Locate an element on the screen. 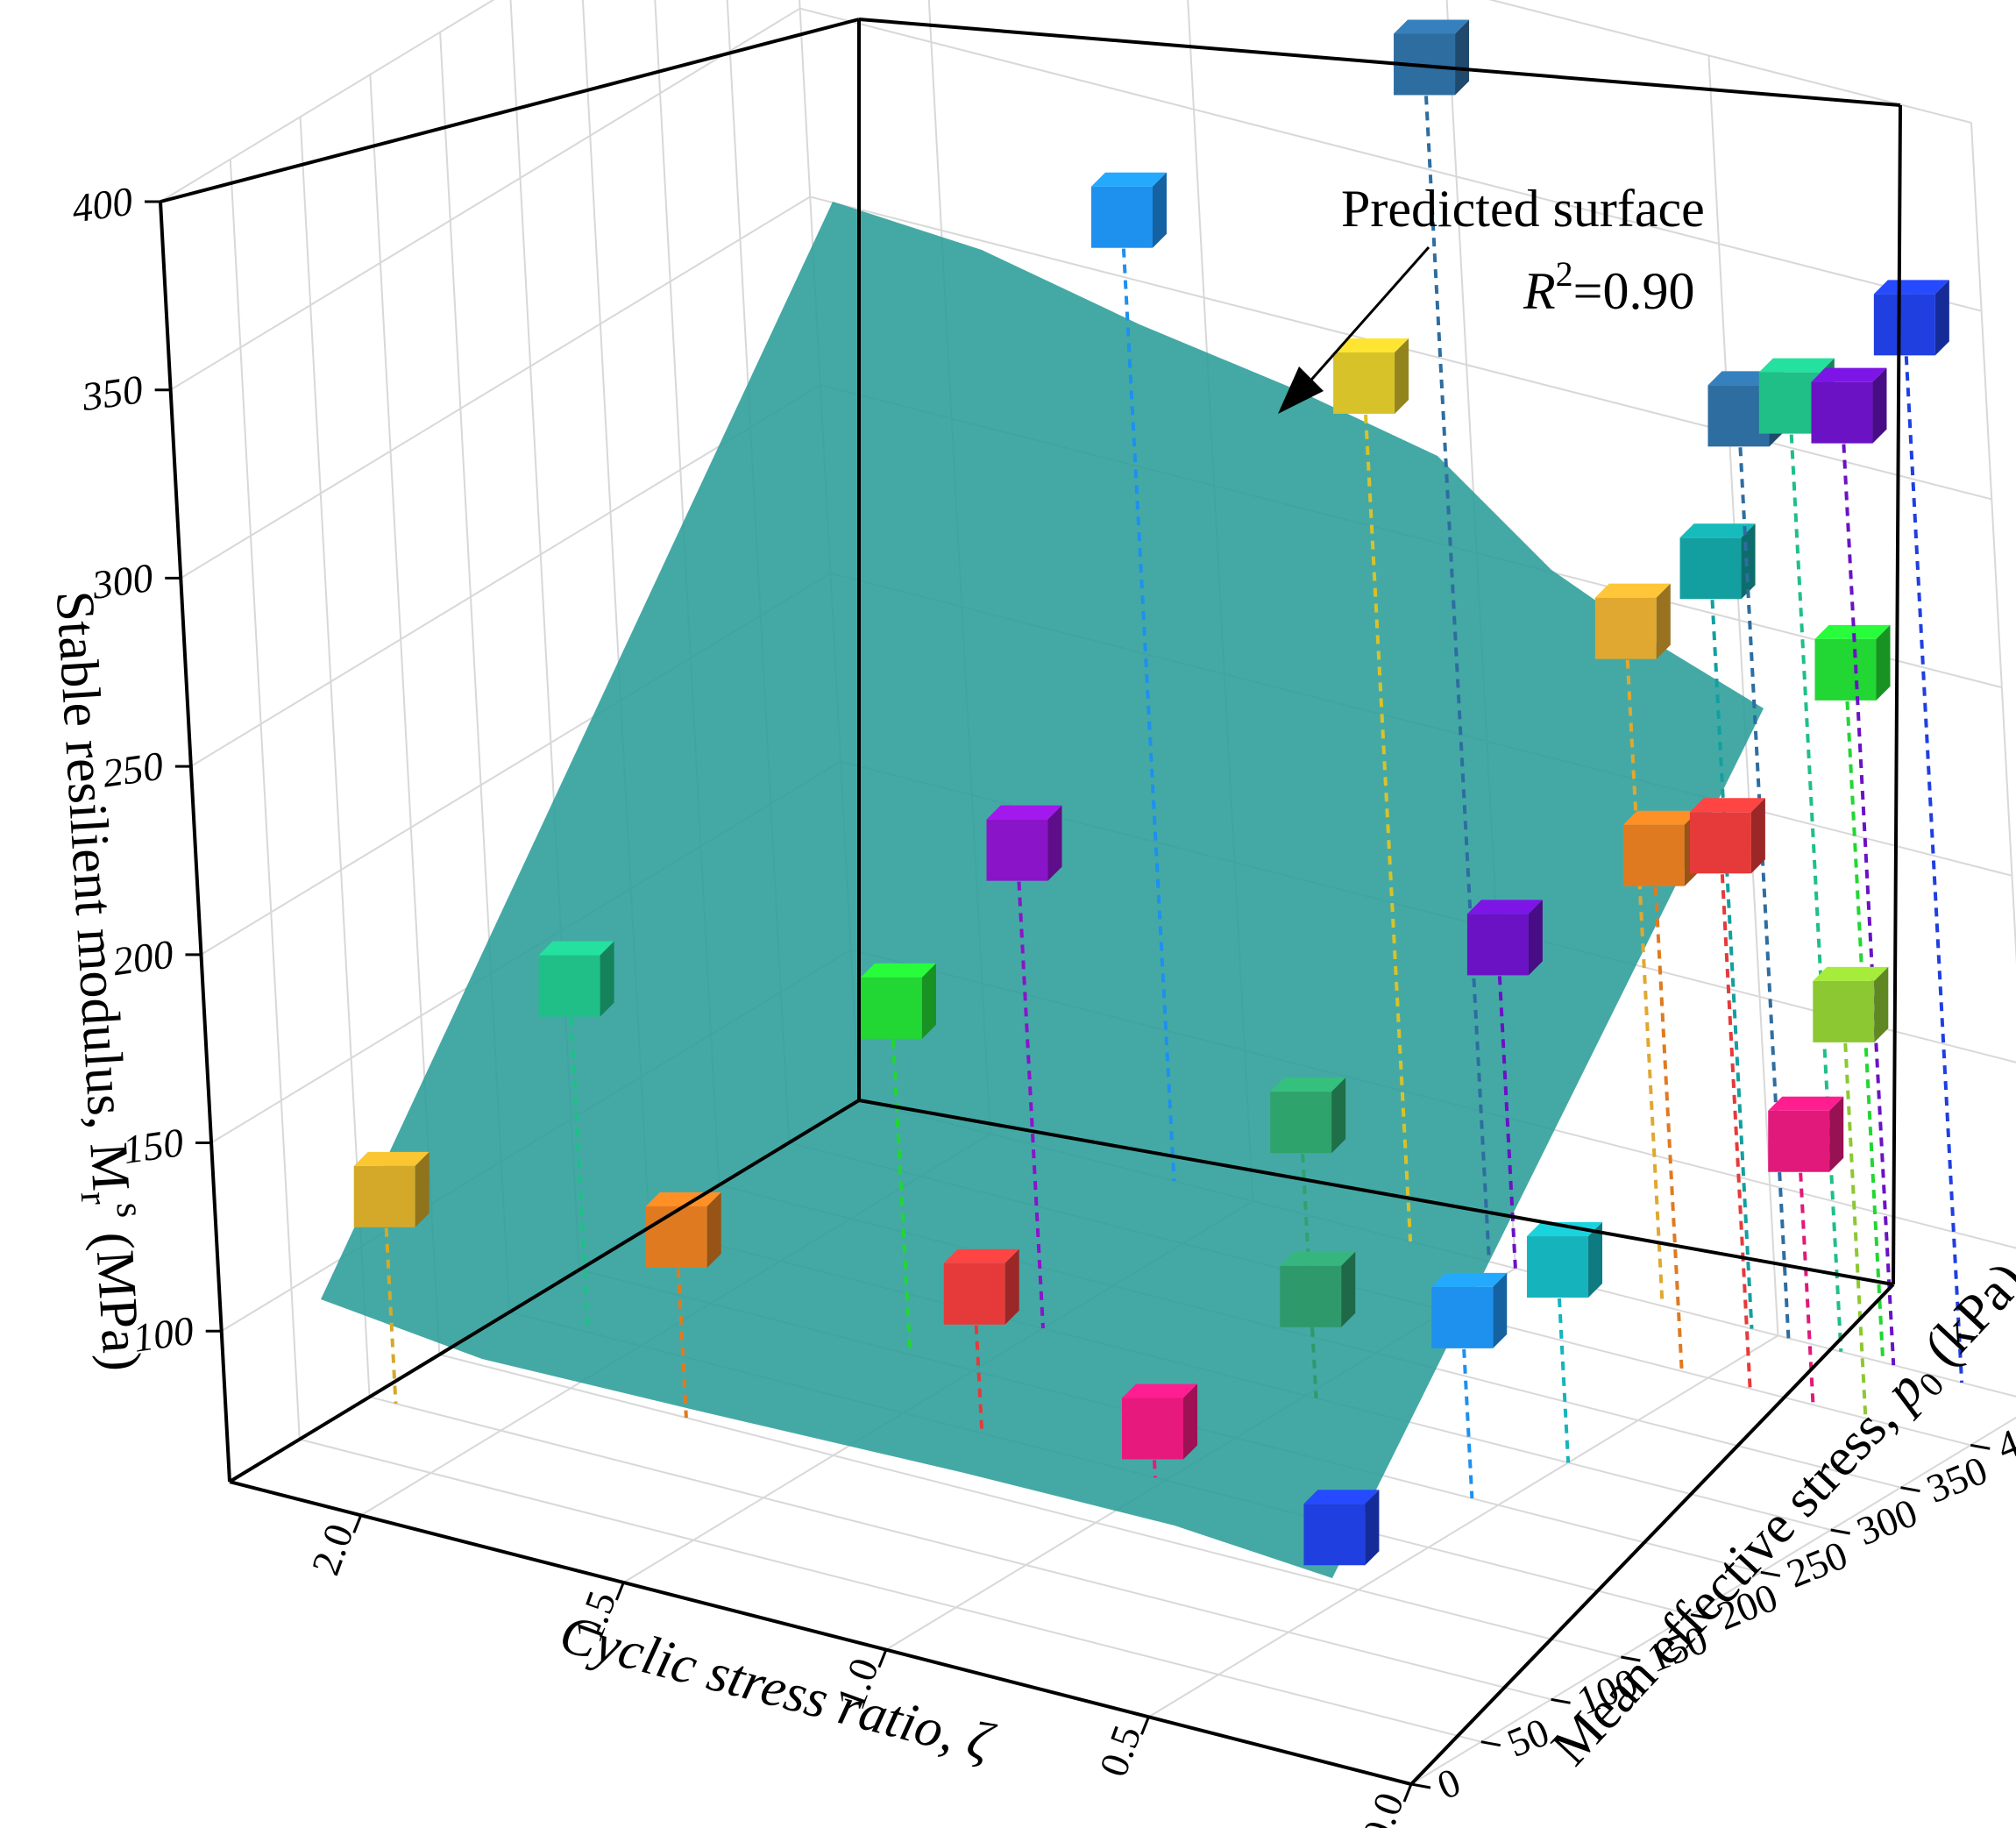  x-axis-title: Cyclic stress ratio, ζ is located at coordinates (777, 1689).